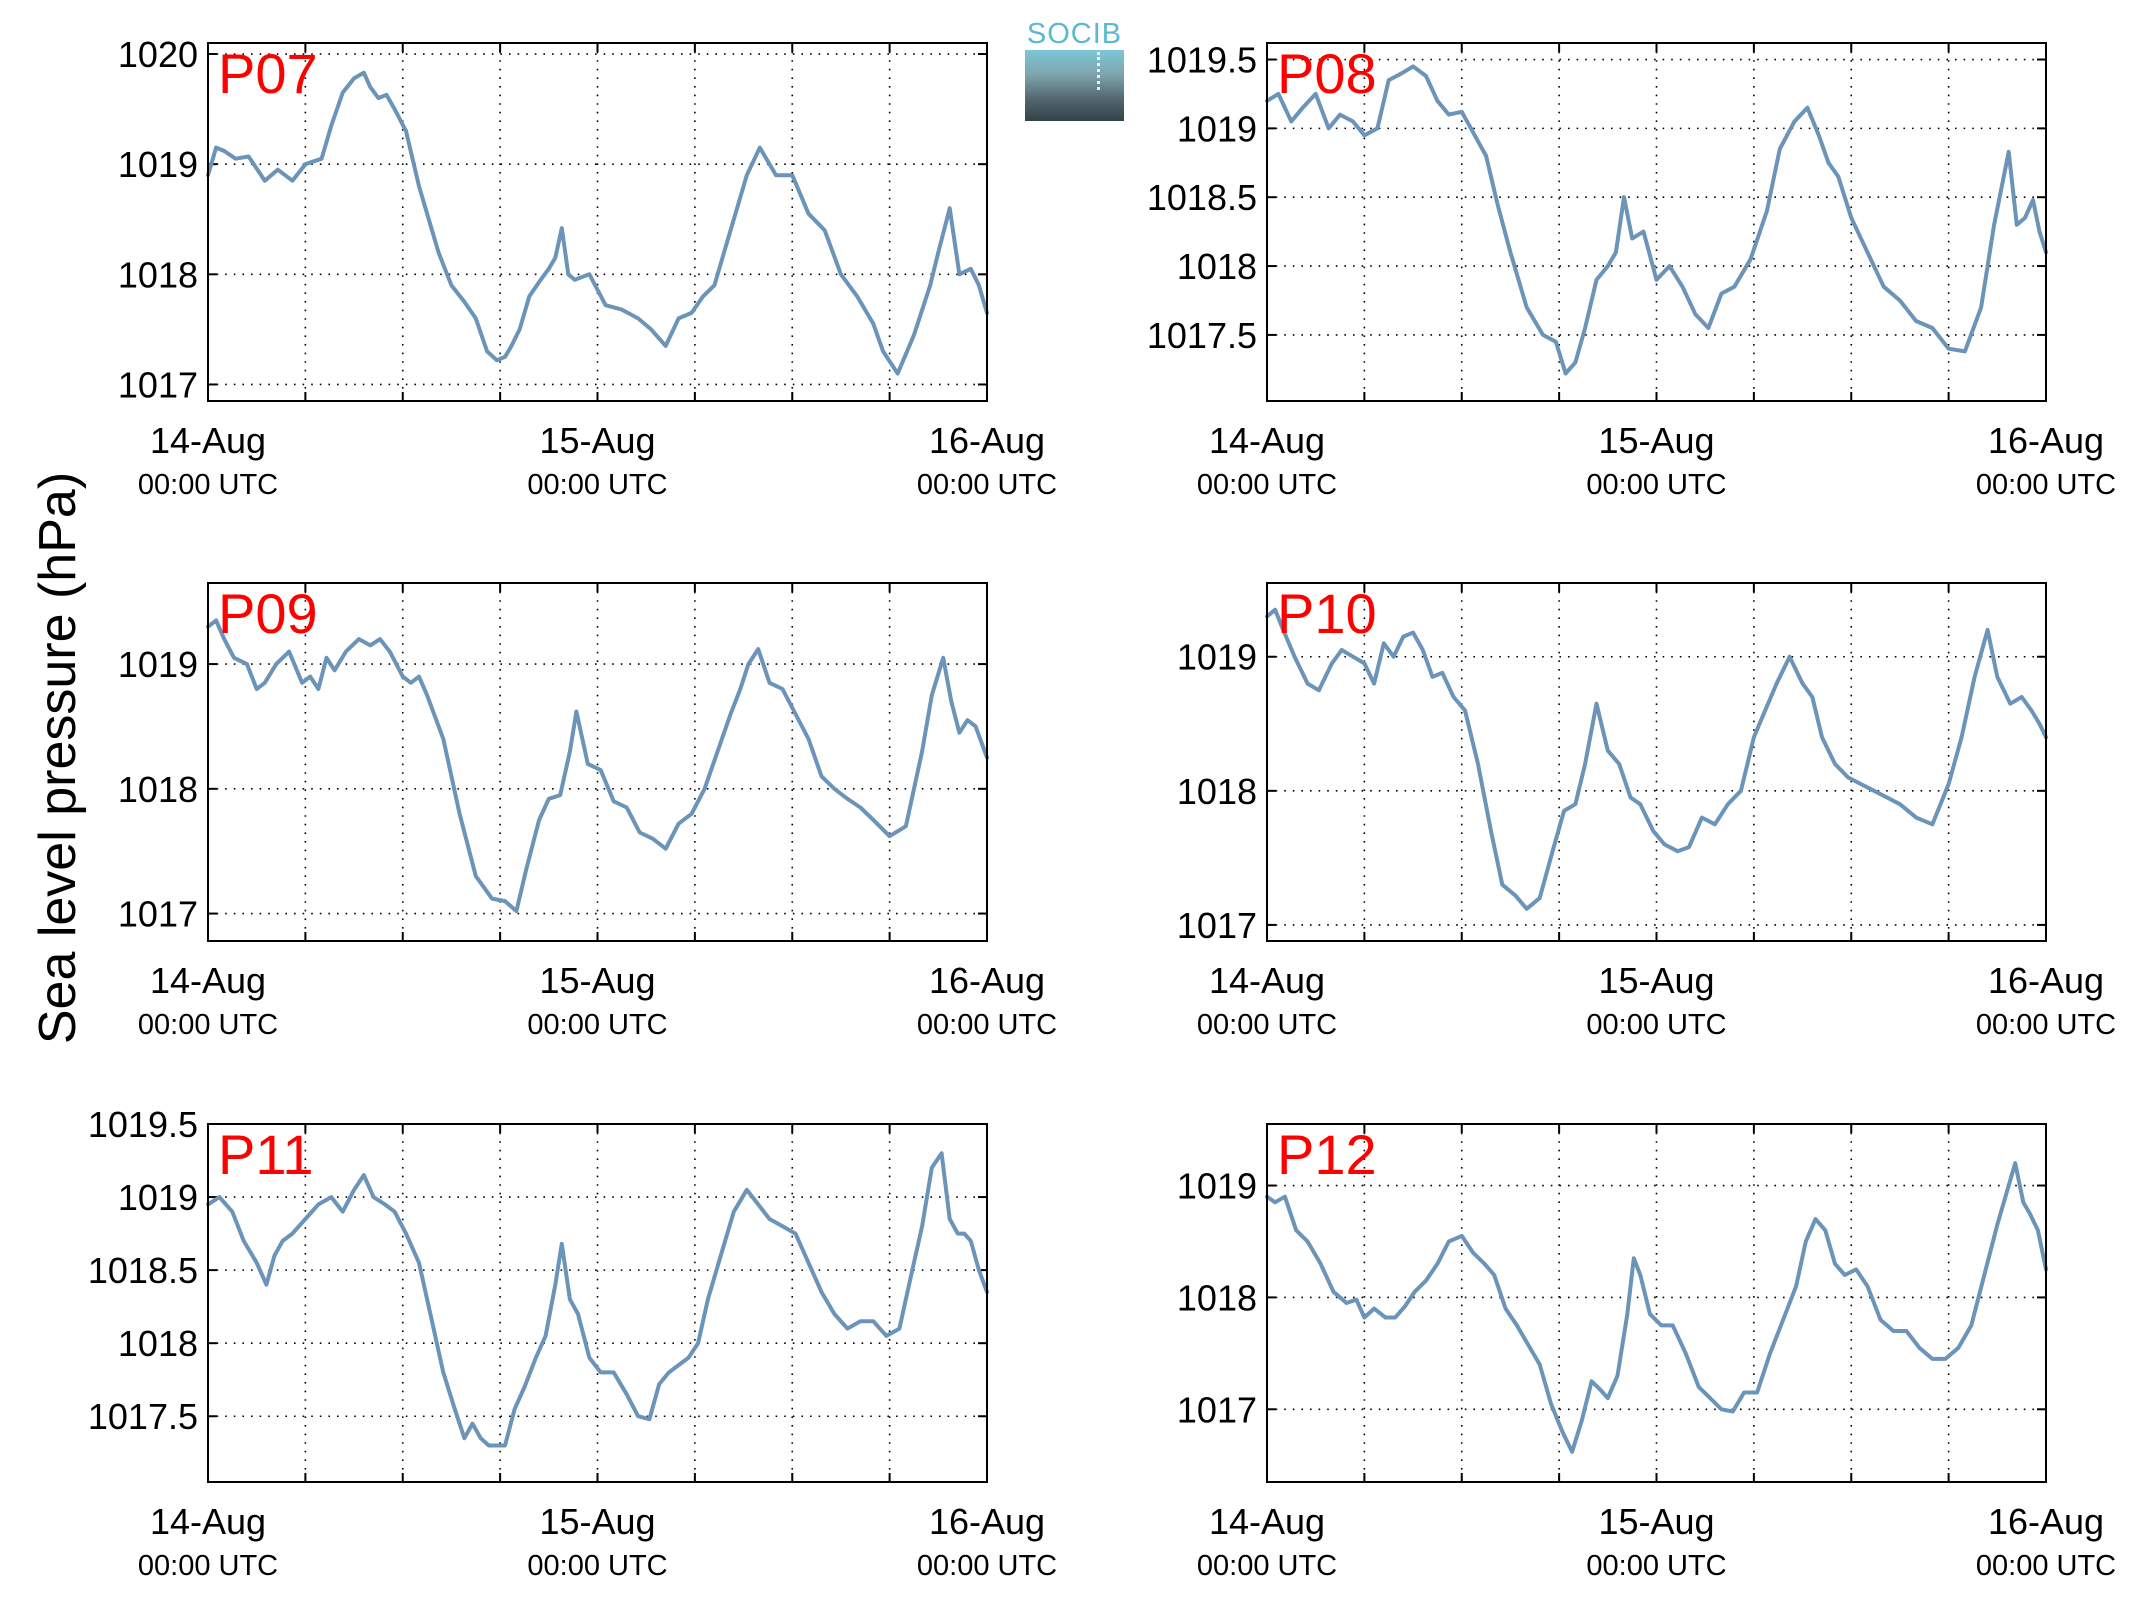  I want to click on plot-frame-p09, so click(597, 762).